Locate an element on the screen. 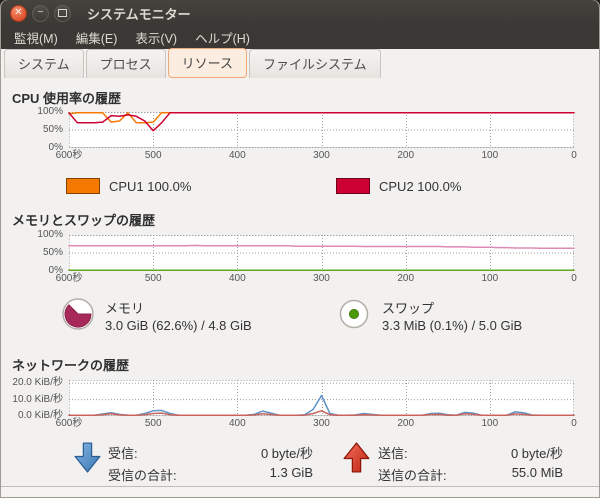 The height and width of the screenshot is (498, 600). cpu2-legend-label: CPU2 100.0% is located at coordinates (420, 186).